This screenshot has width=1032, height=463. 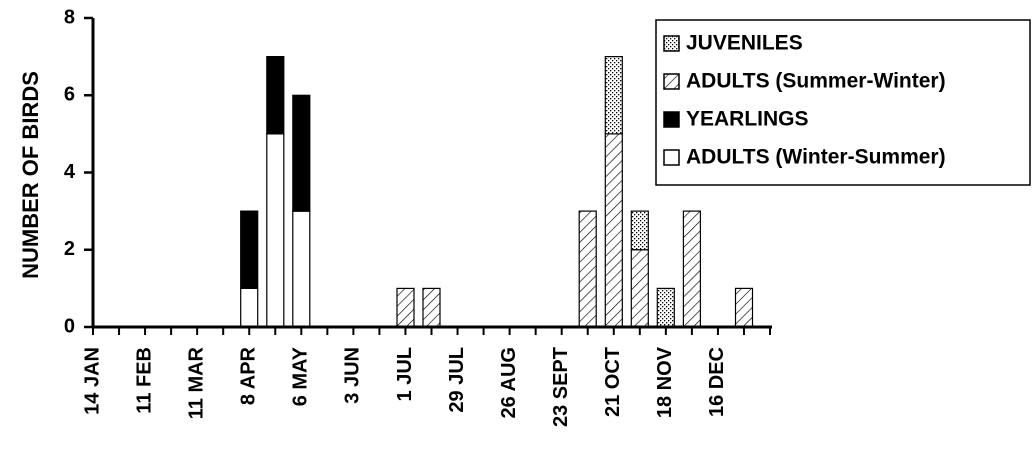 I want to click on x-tick-label: 21 OCT, so click(x=613, y=382).